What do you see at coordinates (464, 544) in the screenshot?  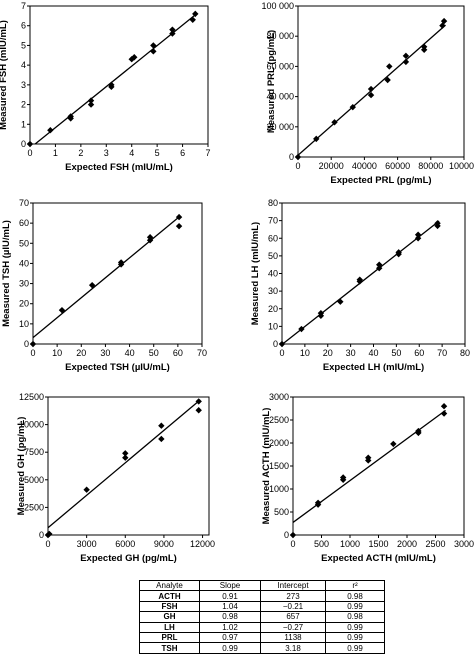 I see `x-tick-label: 3000` at bounding box center [464, 544].